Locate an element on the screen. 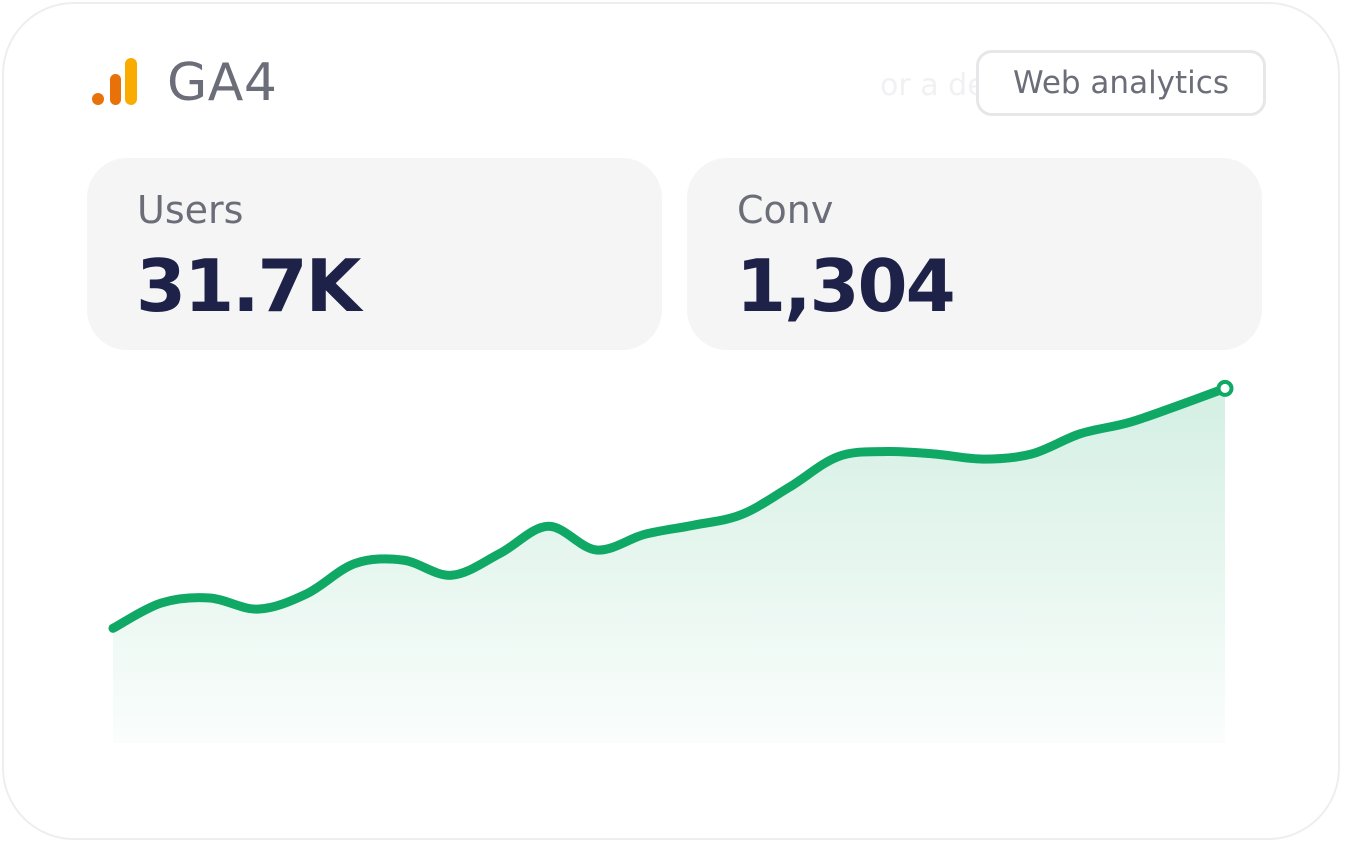 The width and height of the screenshot is (1346, 846). users-stat-card: Users 31.7K is located at coordinates (374, 254).